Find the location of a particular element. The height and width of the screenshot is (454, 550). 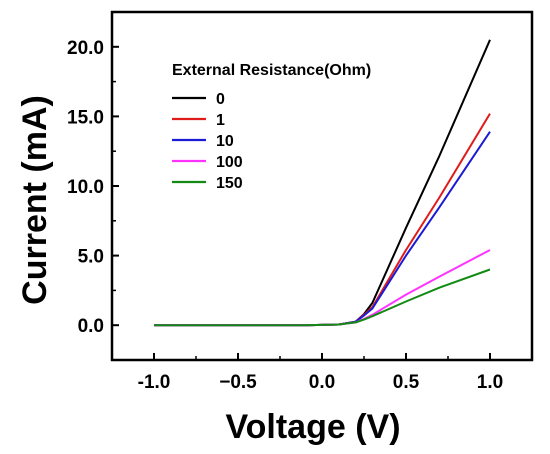

legend-label-0: 0 is located at coordinates (220, 99).